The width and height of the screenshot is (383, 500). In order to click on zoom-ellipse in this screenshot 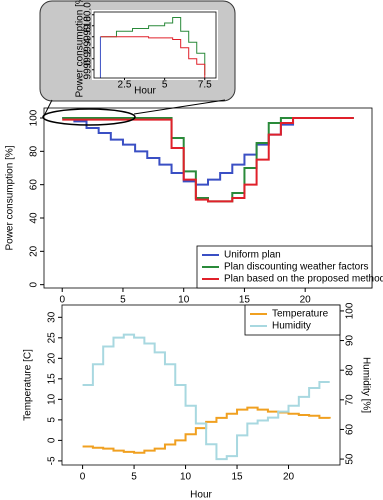, I will do `click(89, 117)`.